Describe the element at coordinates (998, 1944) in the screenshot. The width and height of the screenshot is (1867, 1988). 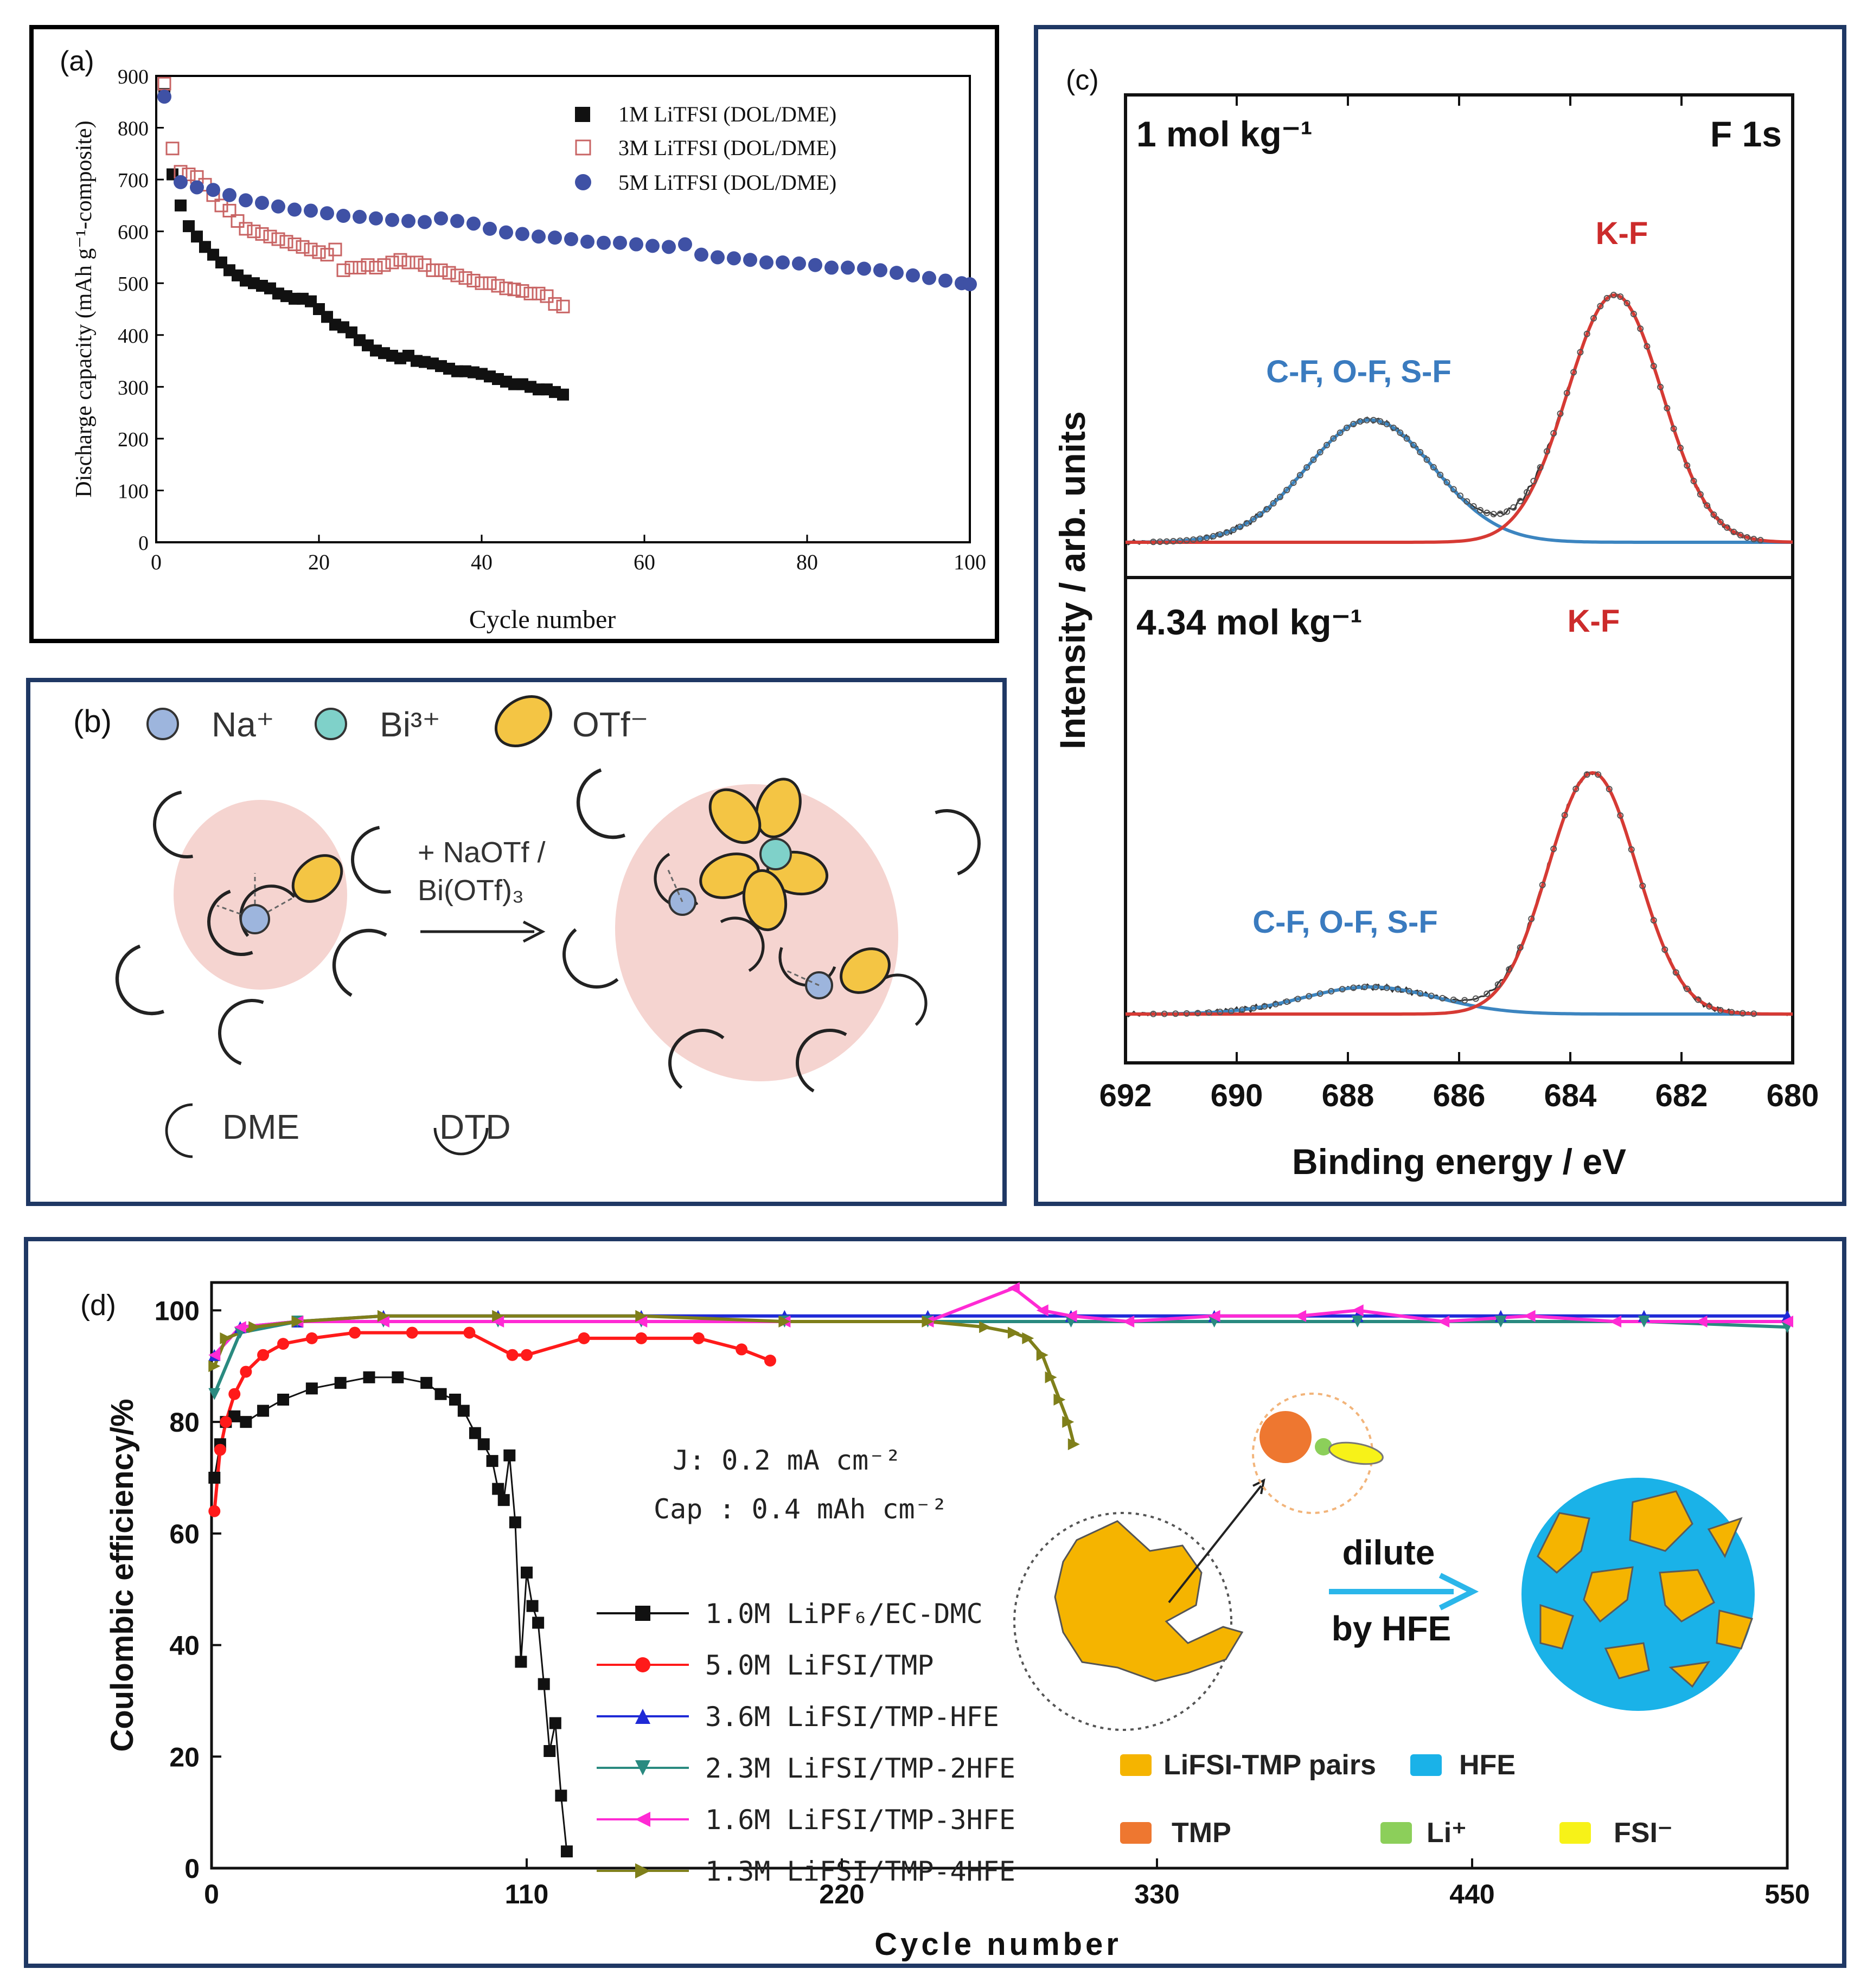
I see `panel-d-x-axis-label: Cycle number` at that location.